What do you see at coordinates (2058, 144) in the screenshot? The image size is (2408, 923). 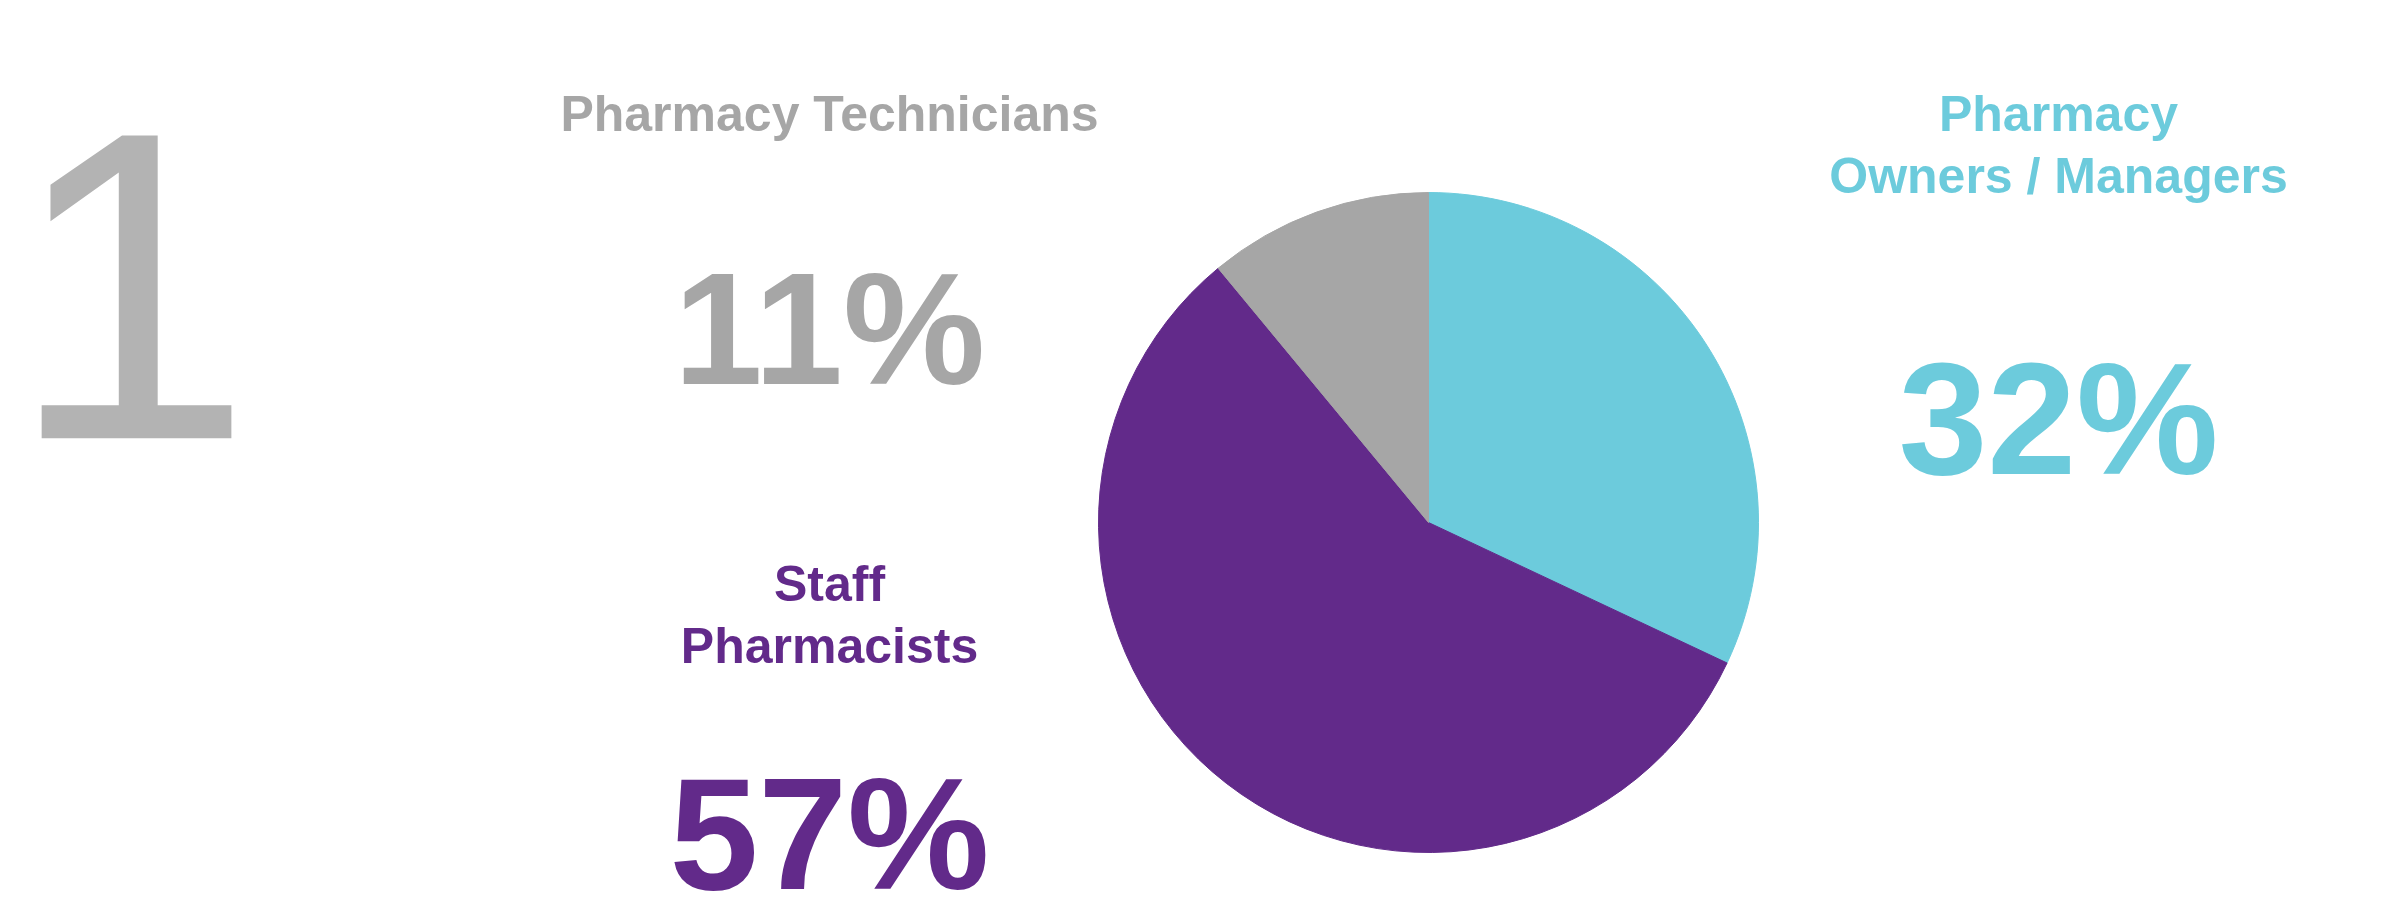 I see `slice-label: Pharmacy Owners / Managers` at bounding box center [2058, 144].